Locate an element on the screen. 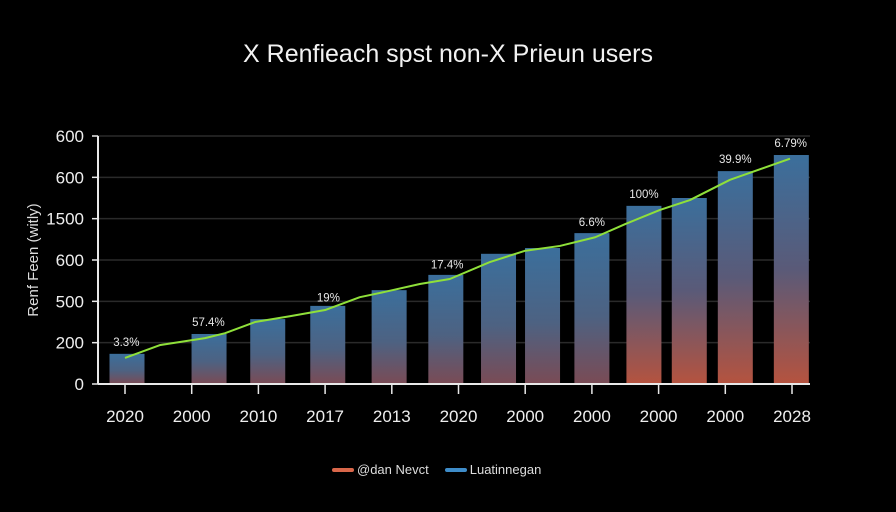 This screenshot has width=896, height=512. legend-swatch-line is located at coordinates (343, 469).